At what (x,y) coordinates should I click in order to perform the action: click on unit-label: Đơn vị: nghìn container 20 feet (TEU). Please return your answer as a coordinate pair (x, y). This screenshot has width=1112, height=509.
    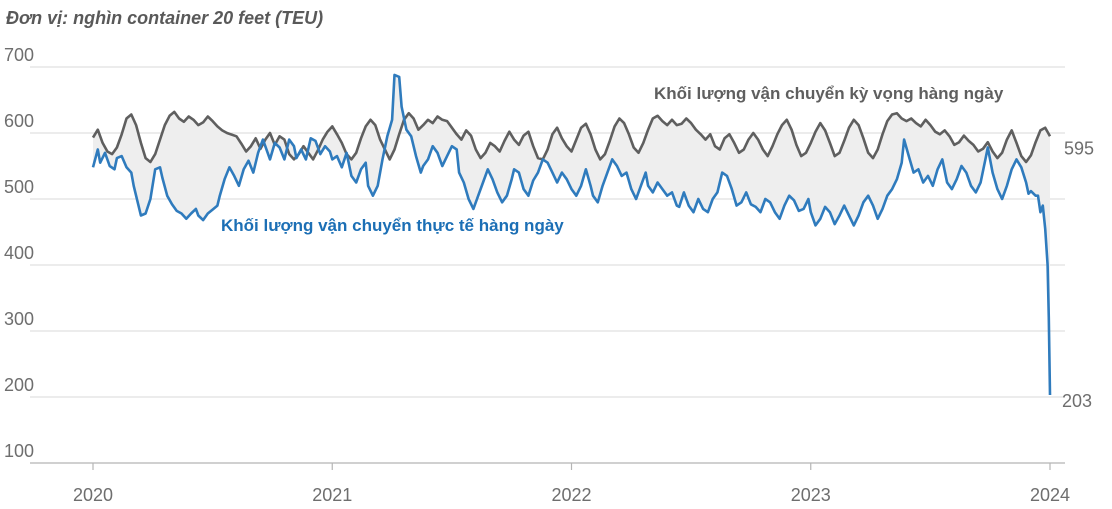
    Looking at the image, I should click on (165, 18).